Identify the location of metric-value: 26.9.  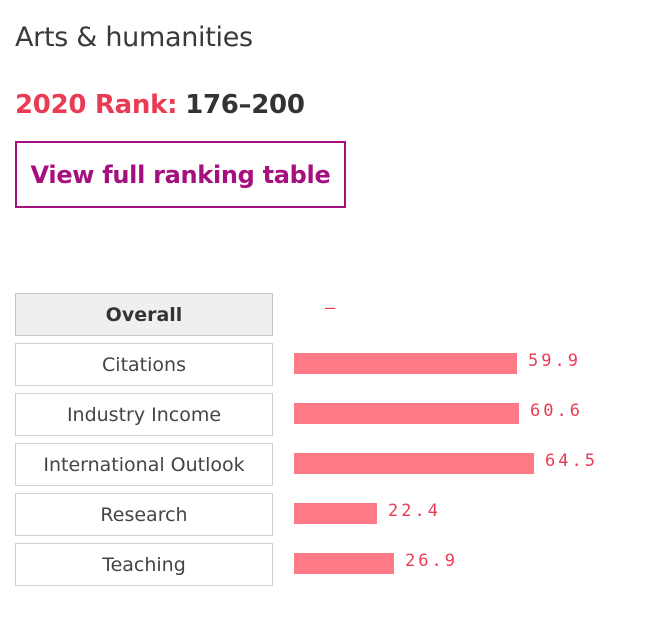
(431, 561).